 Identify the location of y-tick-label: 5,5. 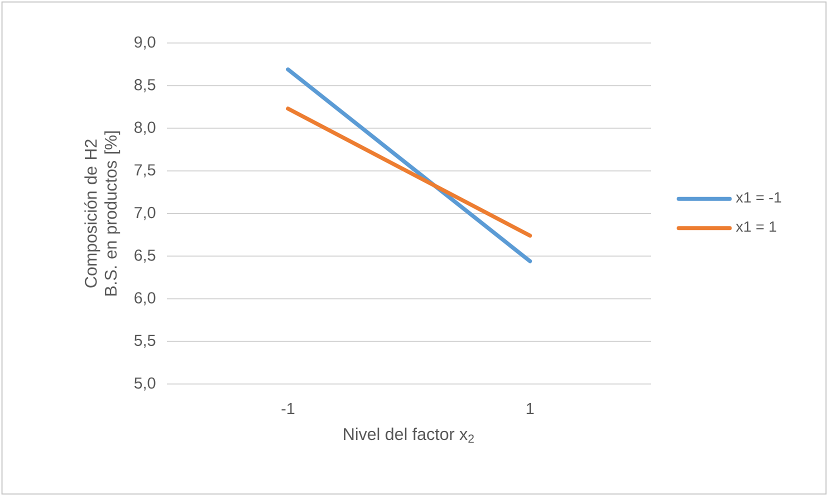
(145, 341).